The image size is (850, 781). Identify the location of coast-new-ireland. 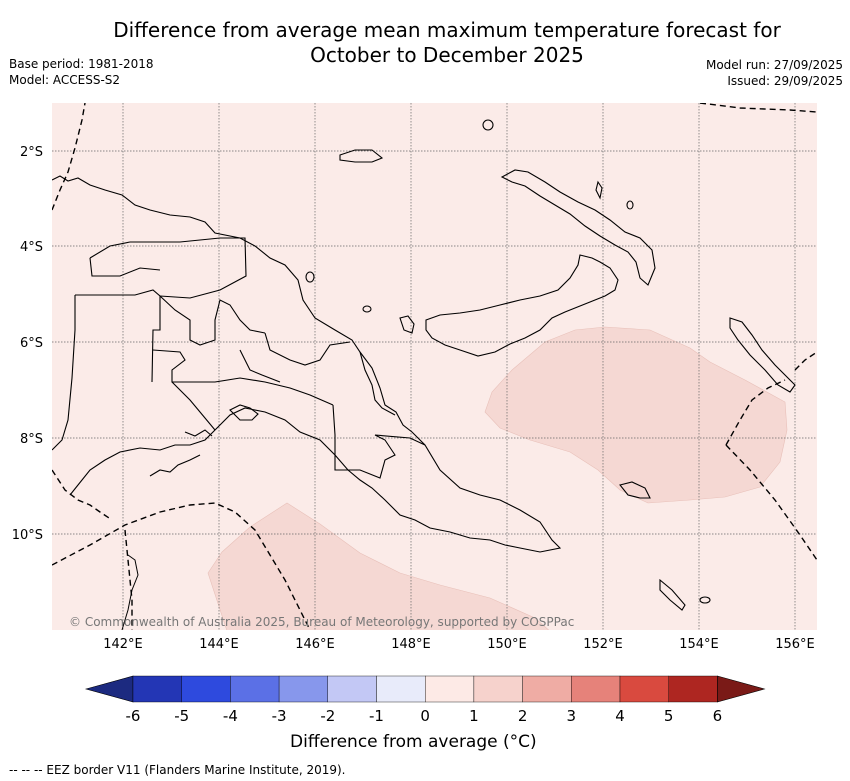
(578, 227).